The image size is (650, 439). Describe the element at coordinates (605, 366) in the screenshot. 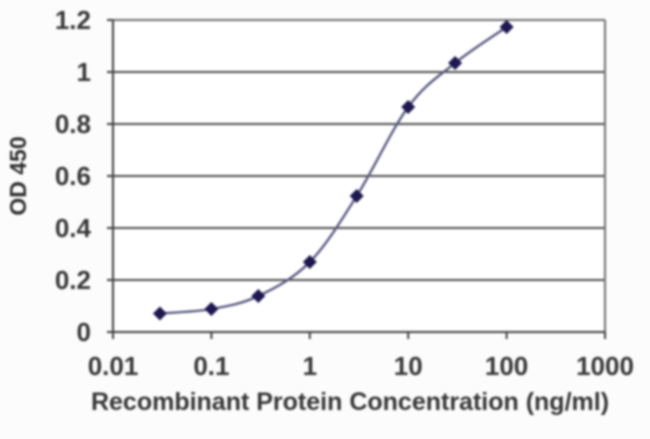

I see `svg-text: 1000` at that location.